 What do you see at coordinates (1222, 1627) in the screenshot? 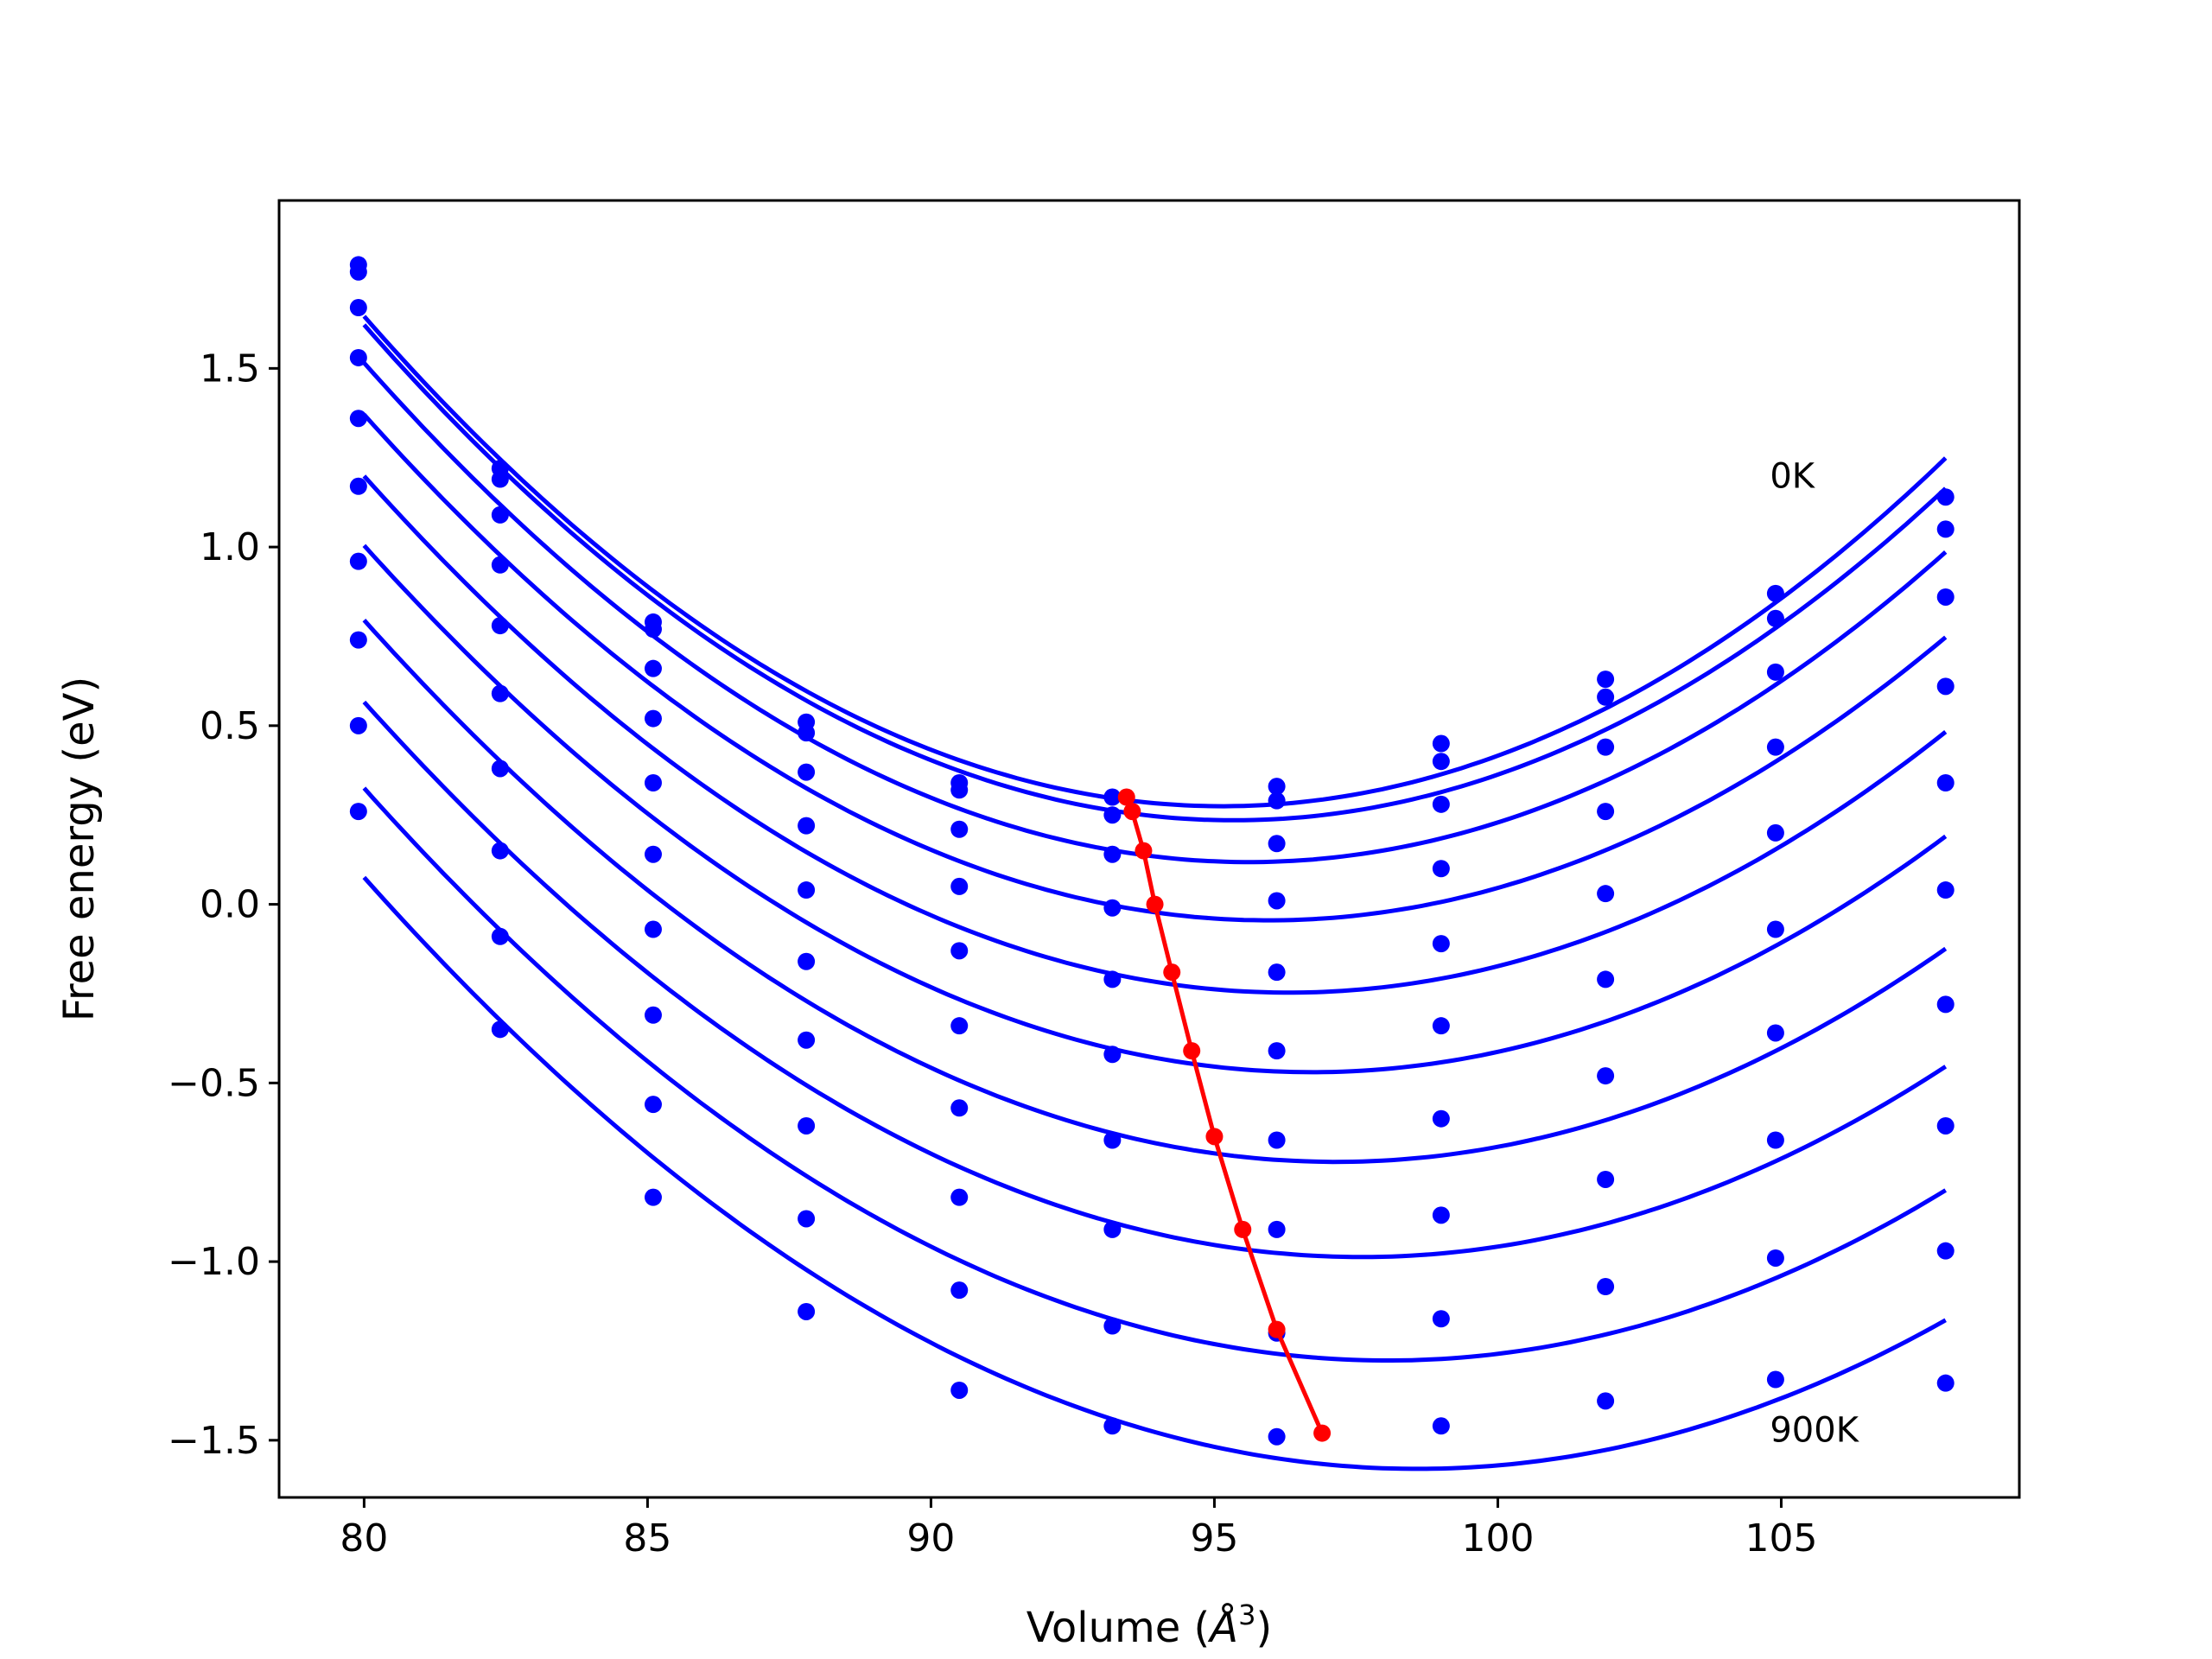
I see `x-axis-label-unit: Å` at bounding box center [1222, 1627].